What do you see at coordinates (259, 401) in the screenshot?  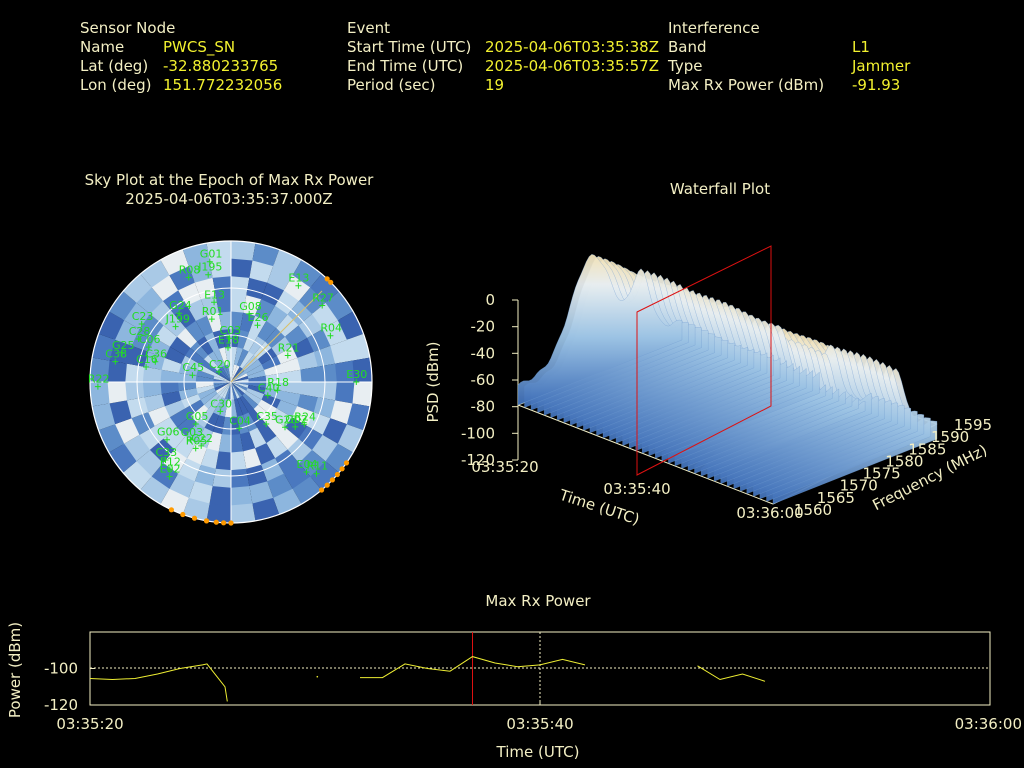 I see `sky-interference-markers` at bounding box center [259, 401].